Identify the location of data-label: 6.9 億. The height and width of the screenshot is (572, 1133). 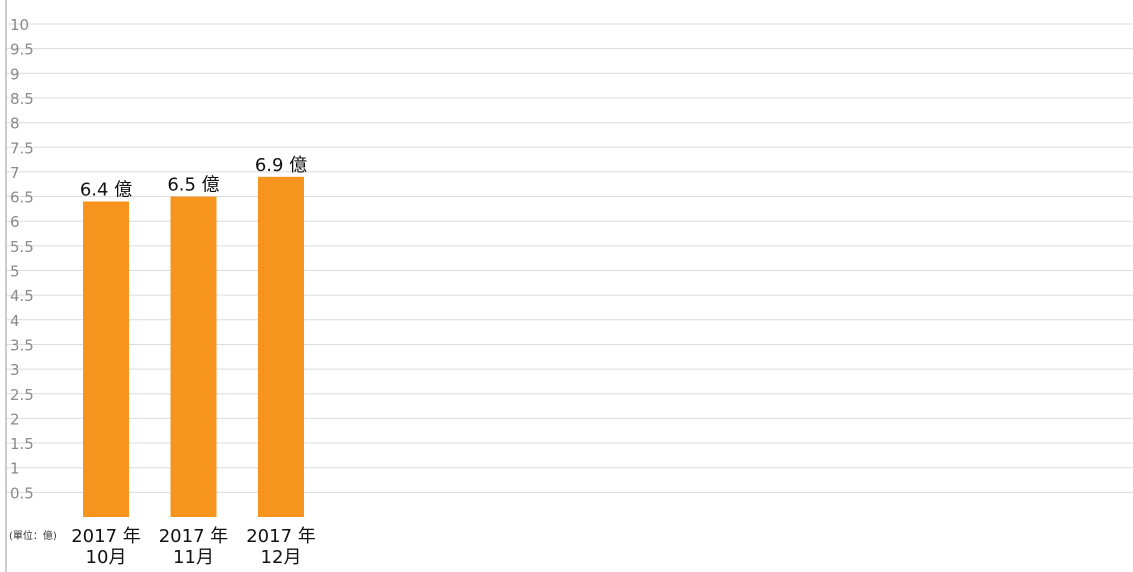
(281, 165).